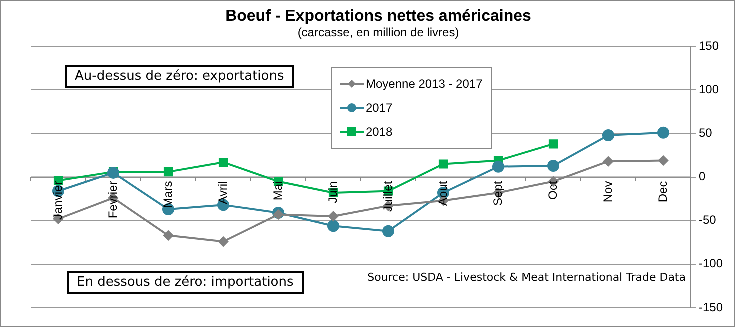 The width and height of the screenshot is (735, 327). I want to click on legend-label: Moyenne 2013 - 2017, so click(424, 84).